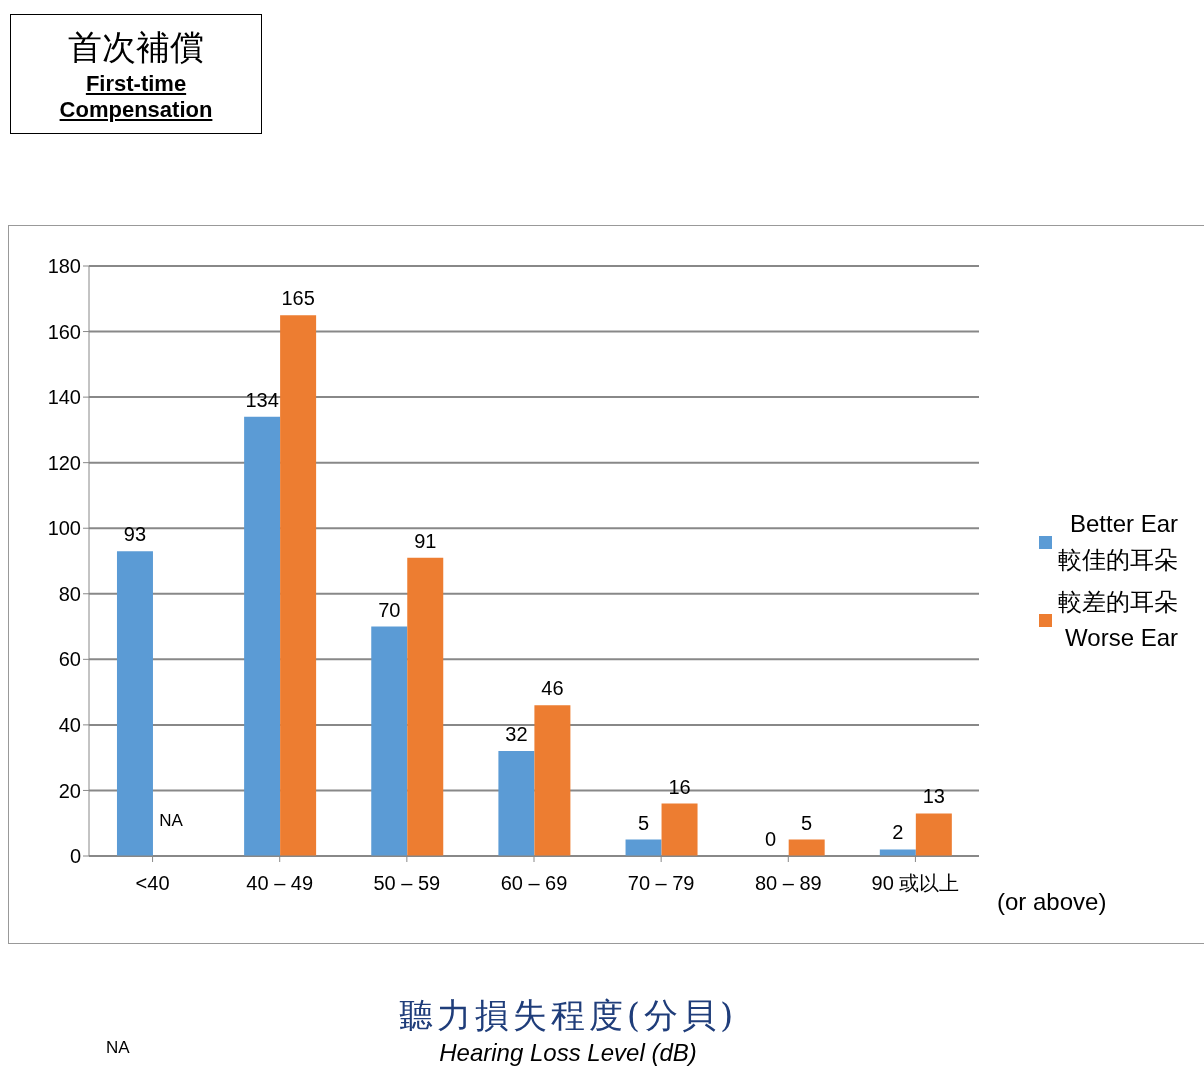 Image resolution: width=1204 pixels, height=1067 pixels. Describe the element at coordinates (407, 883) in the screenshot. I see `x-tick-label: 50 – 59` at that location.